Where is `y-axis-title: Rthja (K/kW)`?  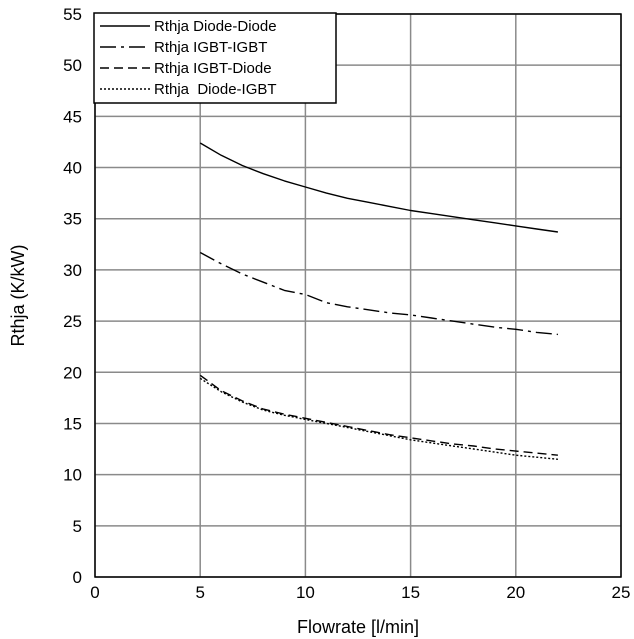
y-axis-title: Rthja (K/kW) is located at coordinates (18, 295).